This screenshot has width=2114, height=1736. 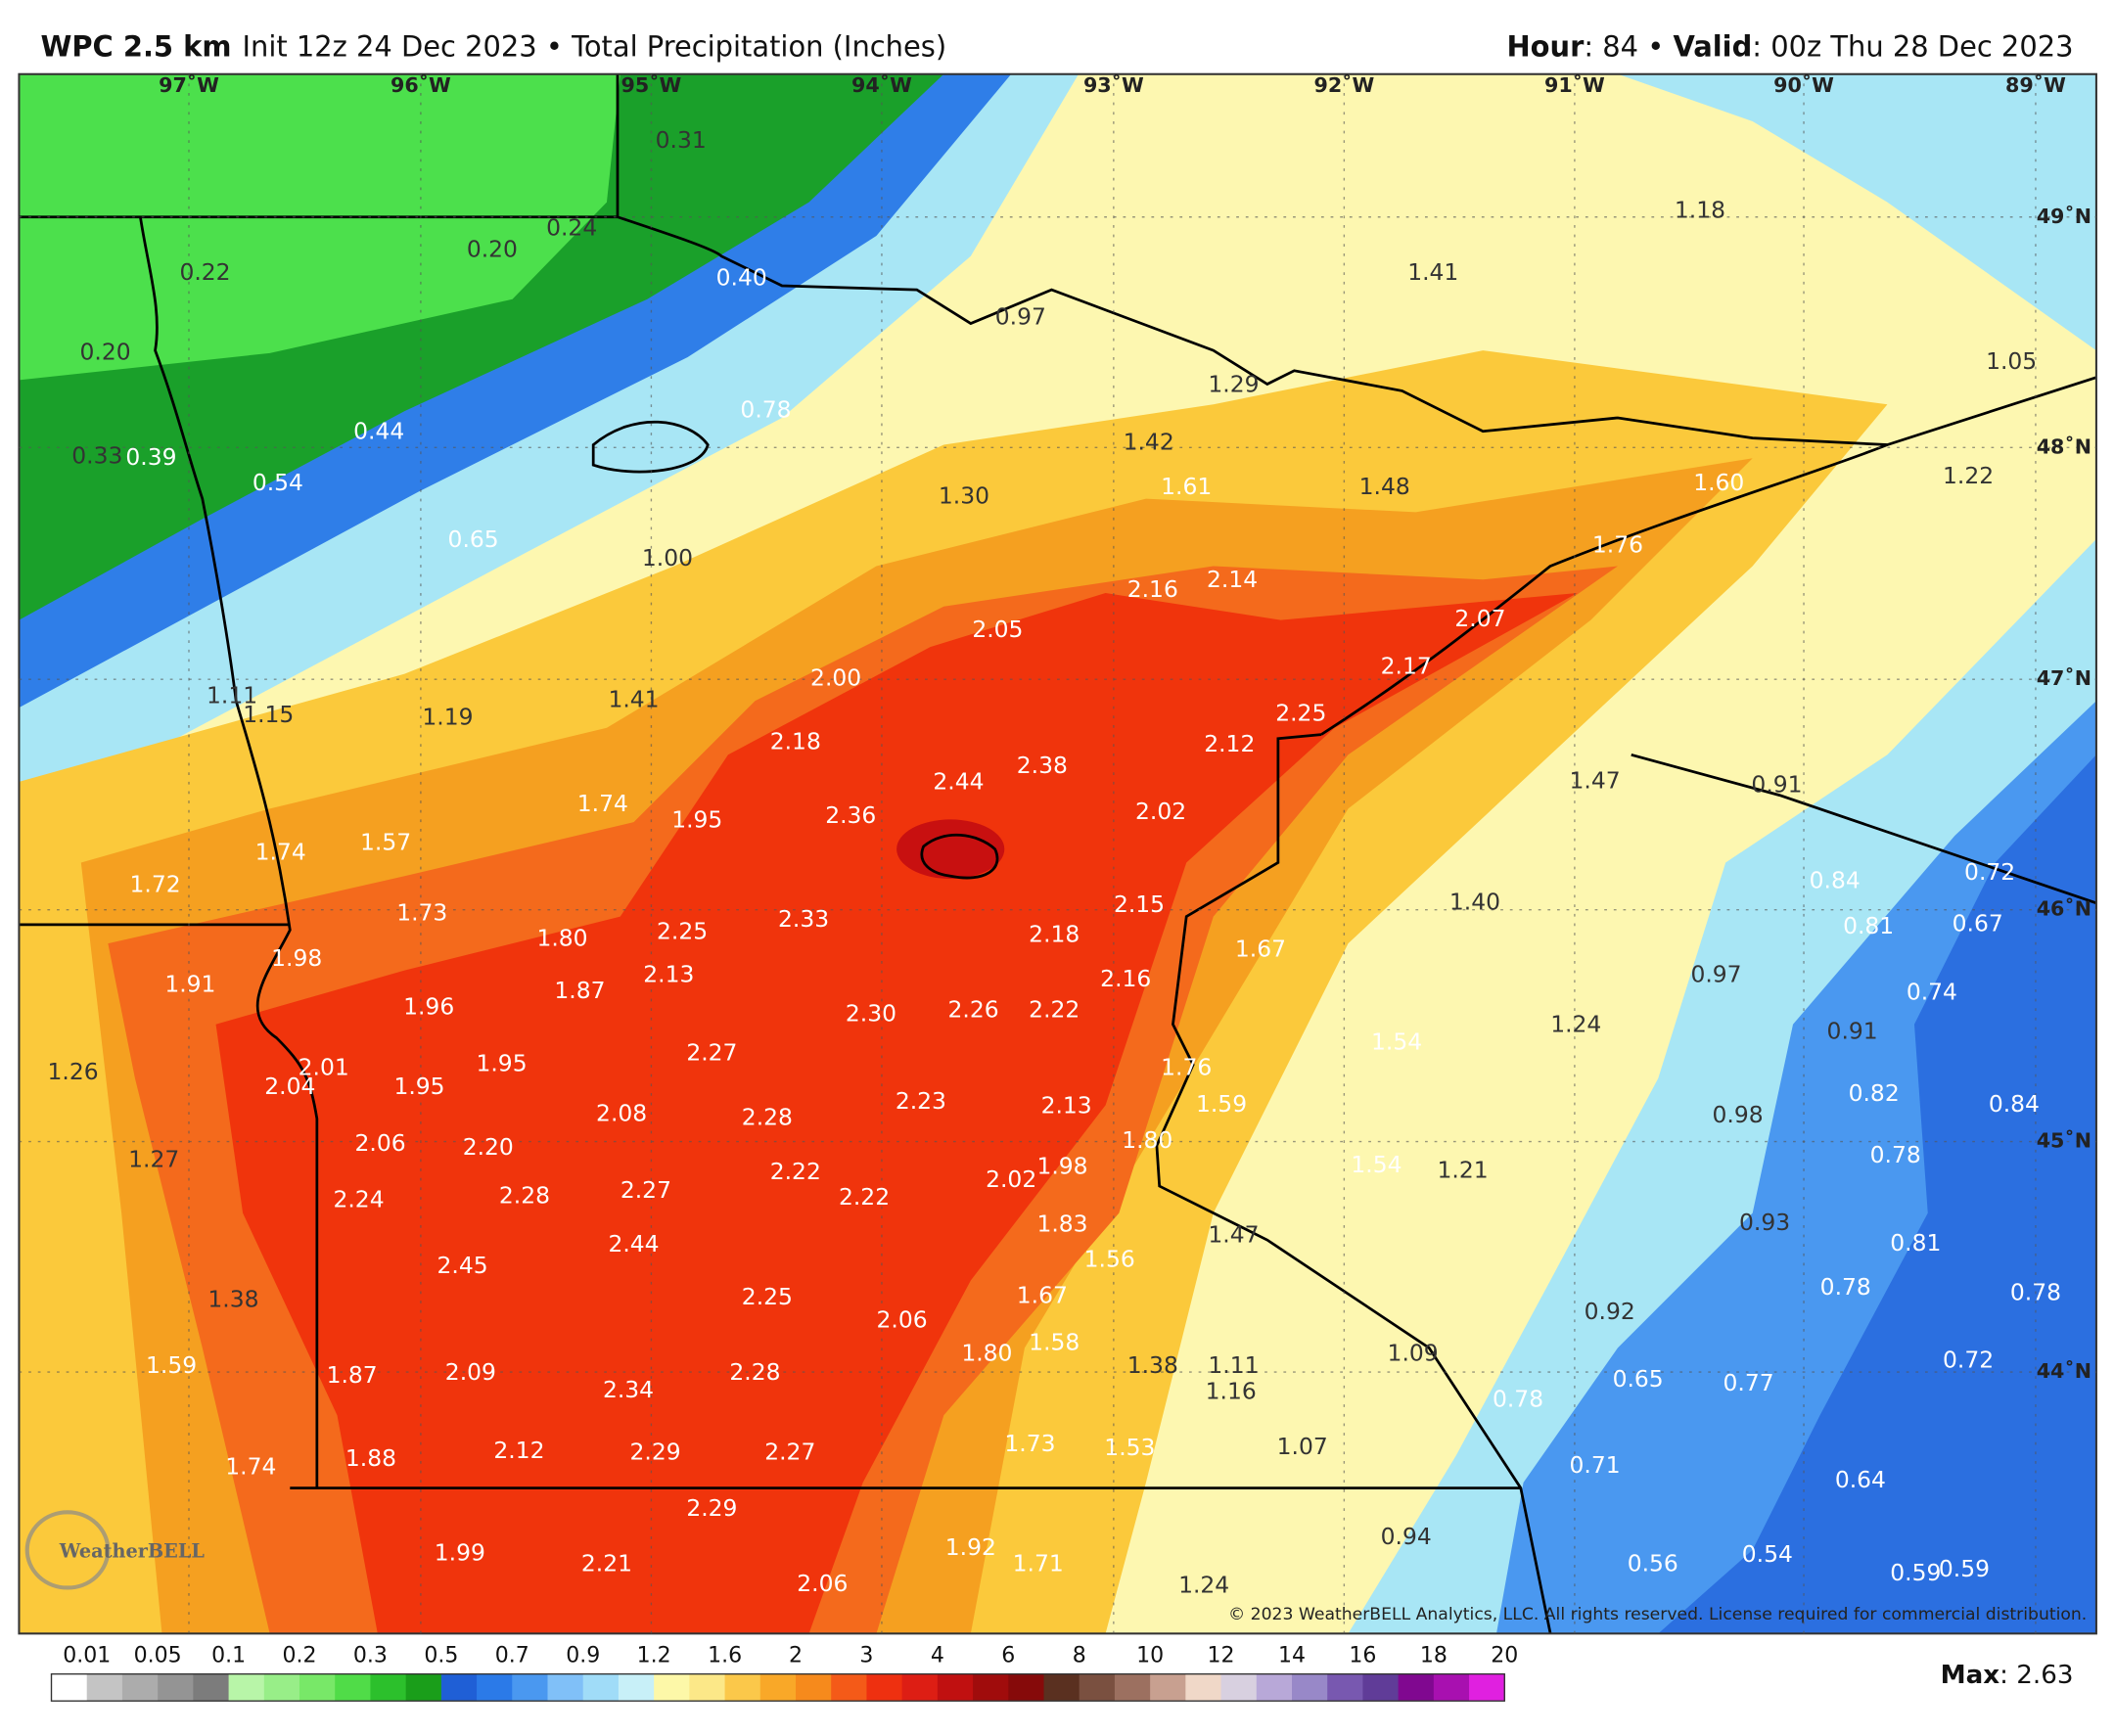 I want to click on latitude-label: 45˚N, so click(x=2064, y=1141).